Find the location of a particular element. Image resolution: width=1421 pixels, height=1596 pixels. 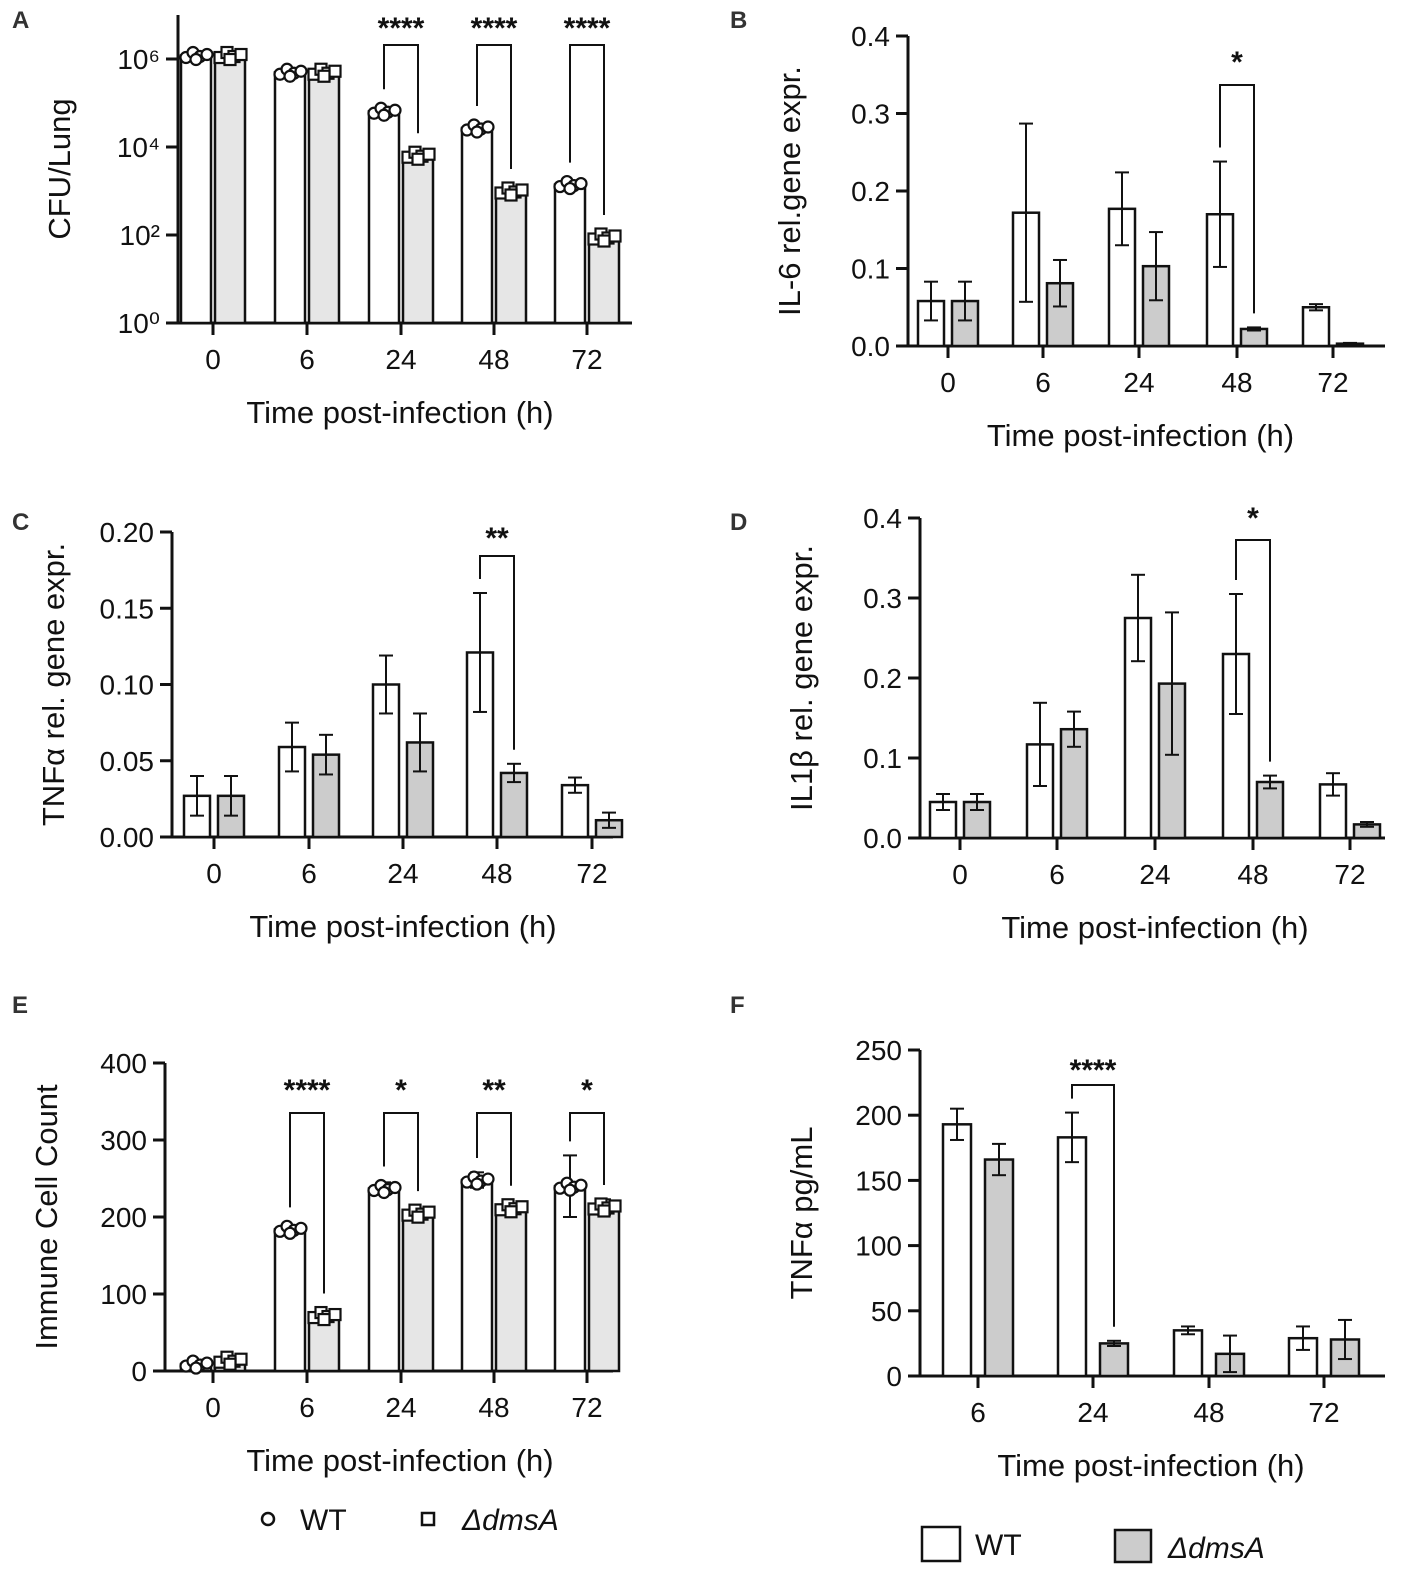

y-tick-label: 10⁴ is located at coordinates (138, 147).